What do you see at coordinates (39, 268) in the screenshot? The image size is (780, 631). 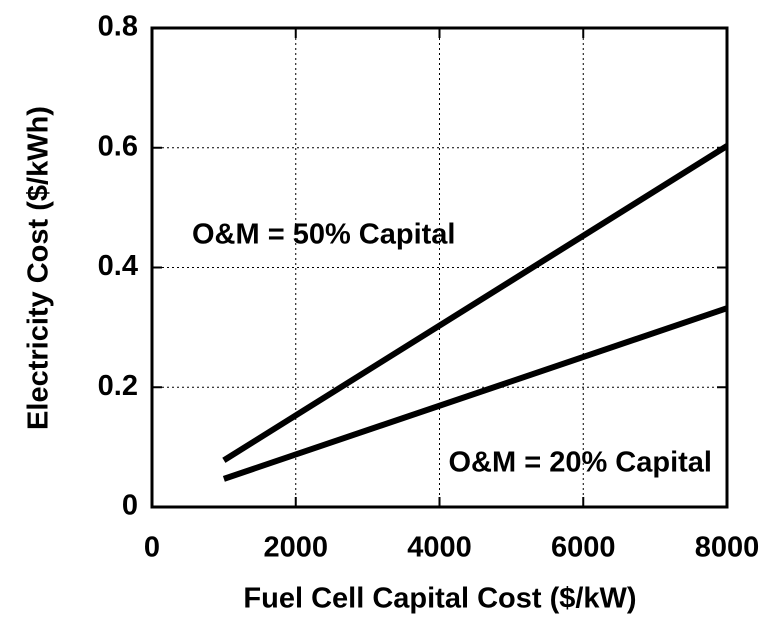 I see `y-axis-label: Electricity Cost ($/kWh)` at bounding box center [39, 268].